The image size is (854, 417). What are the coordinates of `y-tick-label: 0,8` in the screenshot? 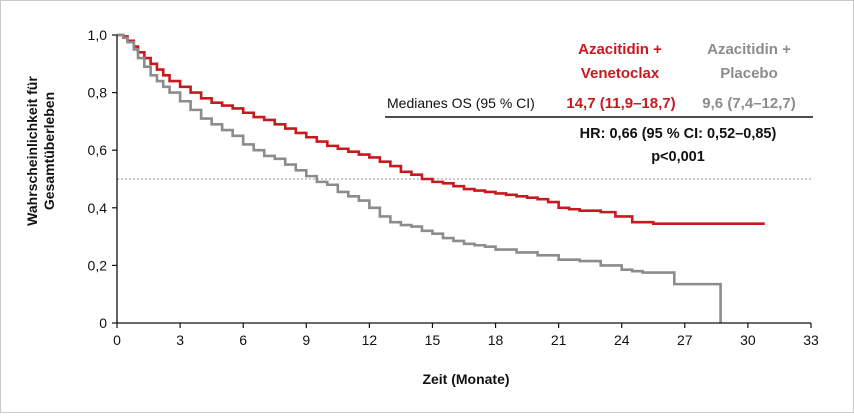 It's located at (98, 93).